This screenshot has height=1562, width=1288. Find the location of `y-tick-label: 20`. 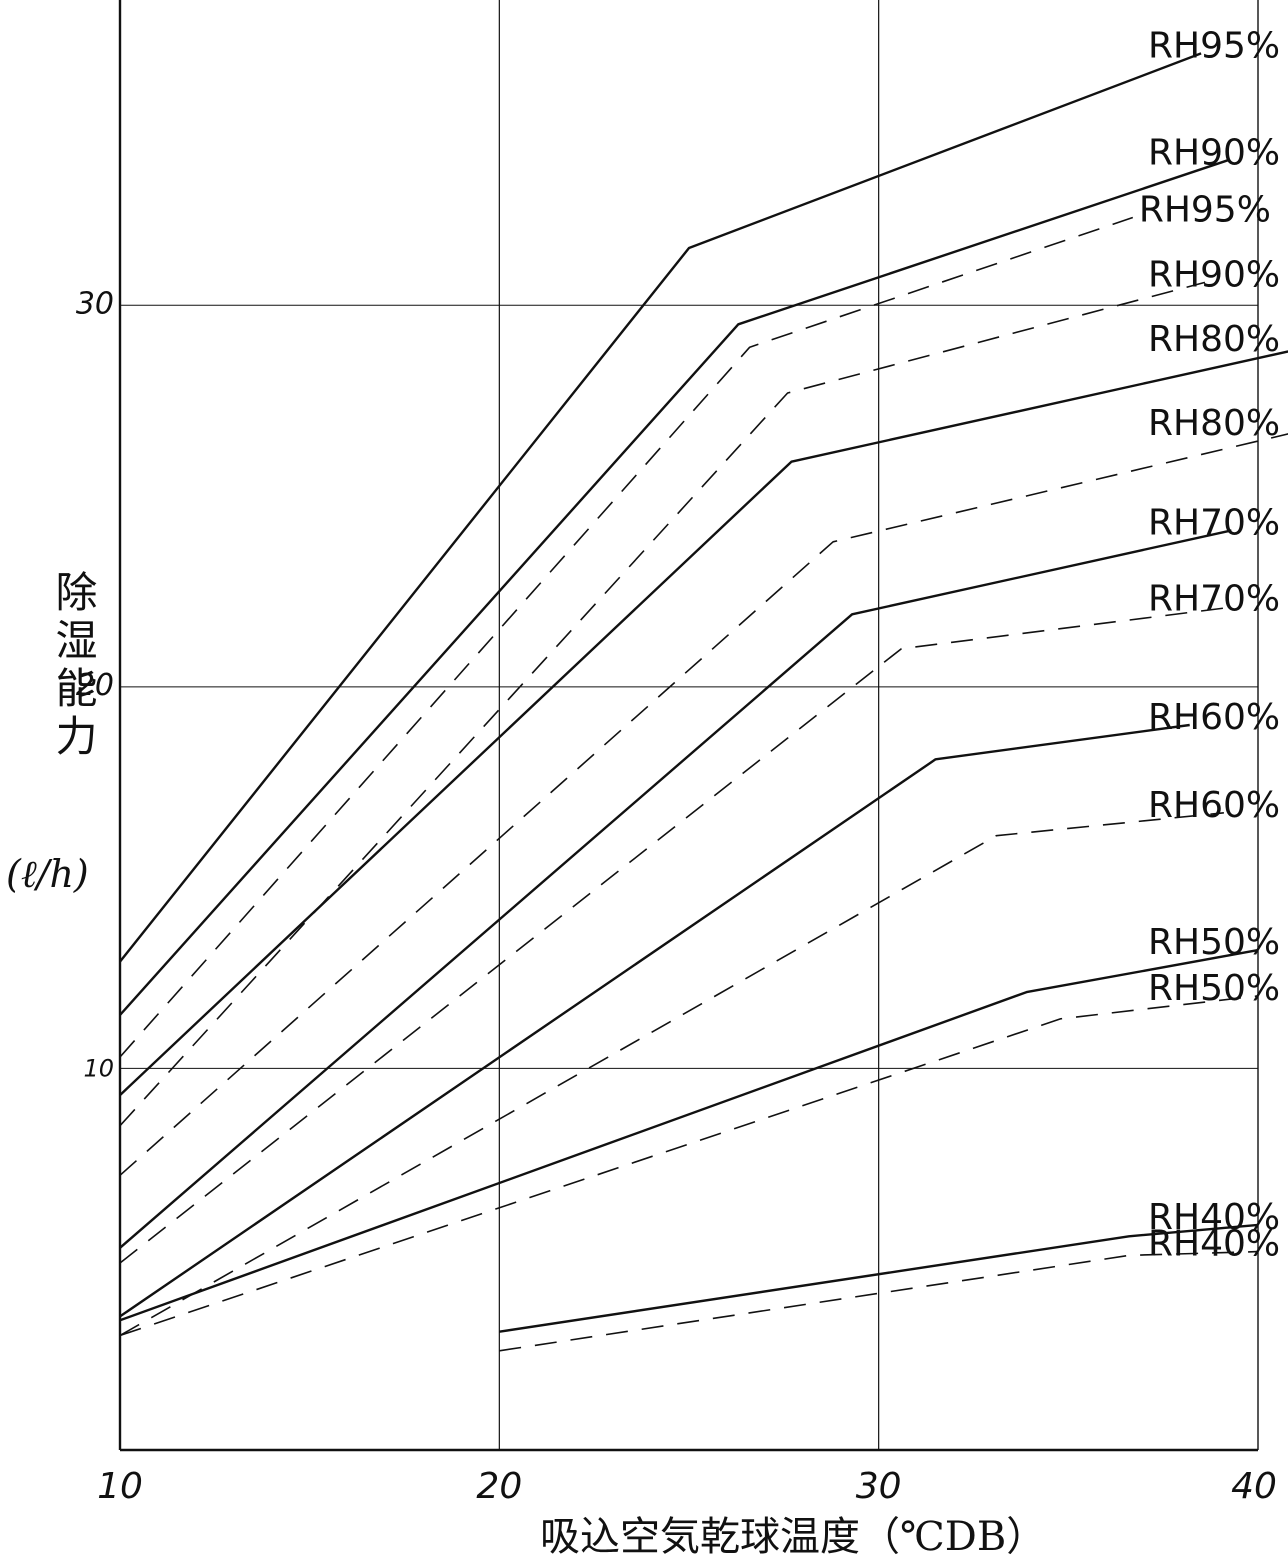

y-tick-label: 20 is located at coordinates (95, 685).